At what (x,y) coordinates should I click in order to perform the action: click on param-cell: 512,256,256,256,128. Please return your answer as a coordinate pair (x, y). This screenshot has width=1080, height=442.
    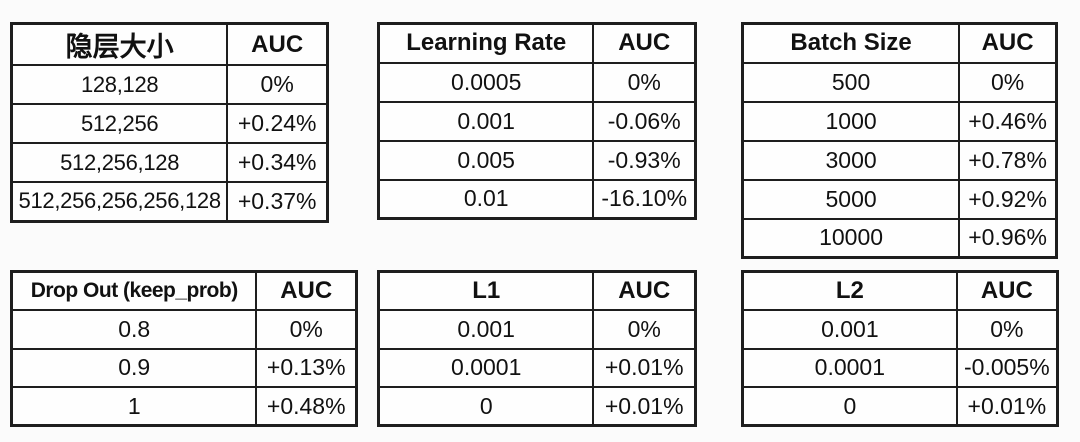
    Looking at the image, I should click on (119, 201).